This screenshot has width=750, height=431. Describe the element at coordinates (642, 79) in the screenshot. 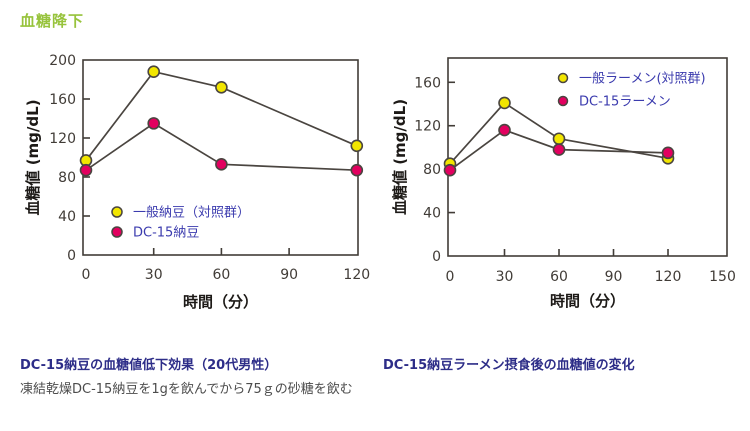

I see `legend-label: 一般ラーメン(対照群)` at that location.